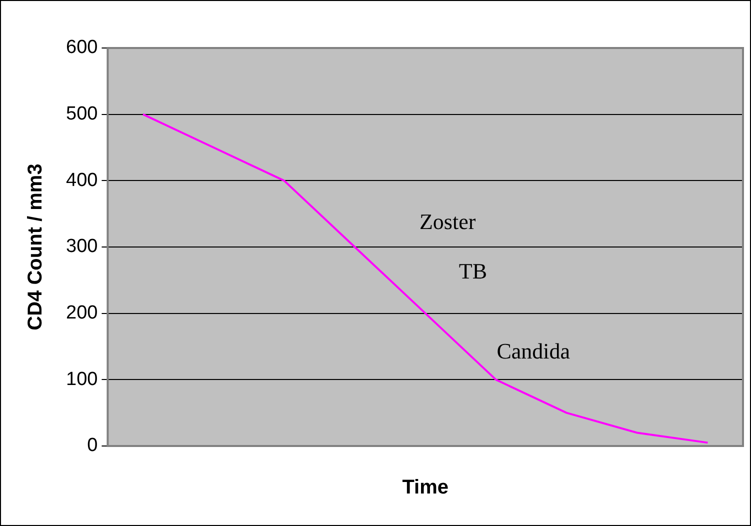  What do you see at coordinates (82, 379) in the screenshot?
I see `y-tick-label: 100` at bounding box center [82, 379].